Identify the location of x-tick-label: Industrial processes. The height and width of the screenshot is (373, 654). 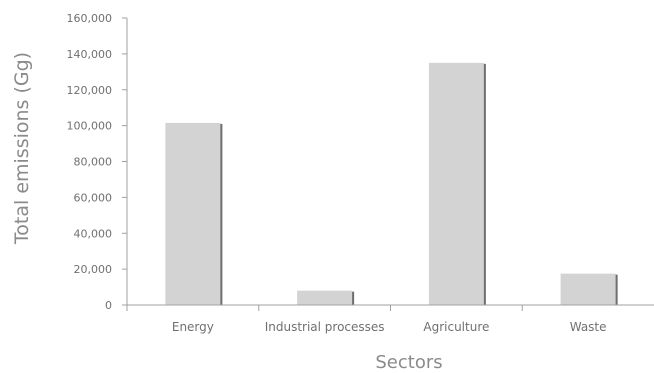
(325, 327).